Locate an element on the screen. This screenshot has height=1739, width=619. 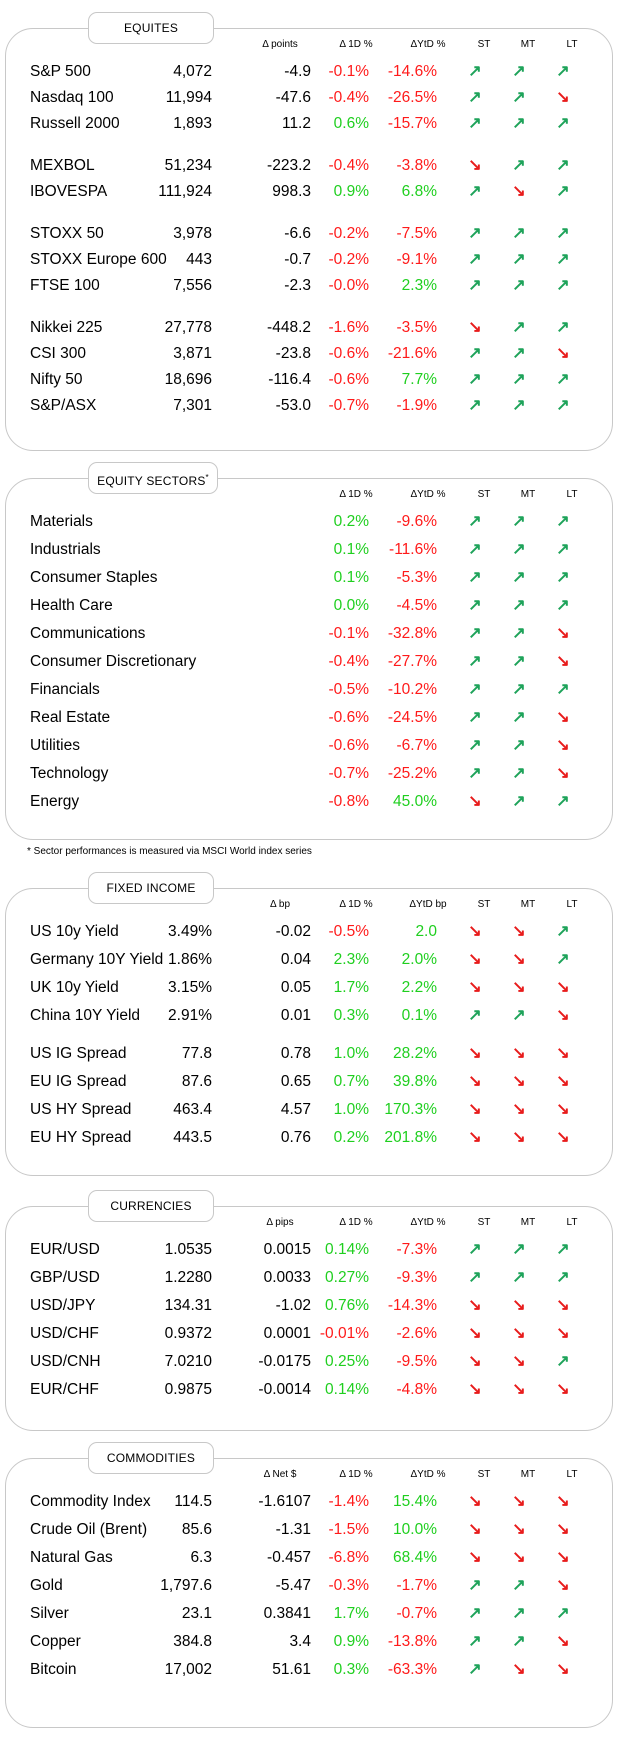
row-1d-change: 0.25% is located at coordinates (347, 1361).